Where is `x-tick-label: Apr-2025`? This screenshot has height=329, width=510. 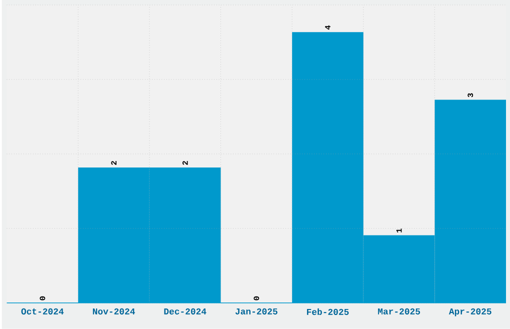
x-tick-label: Apr-2025 is located at coordinates (470, 312).